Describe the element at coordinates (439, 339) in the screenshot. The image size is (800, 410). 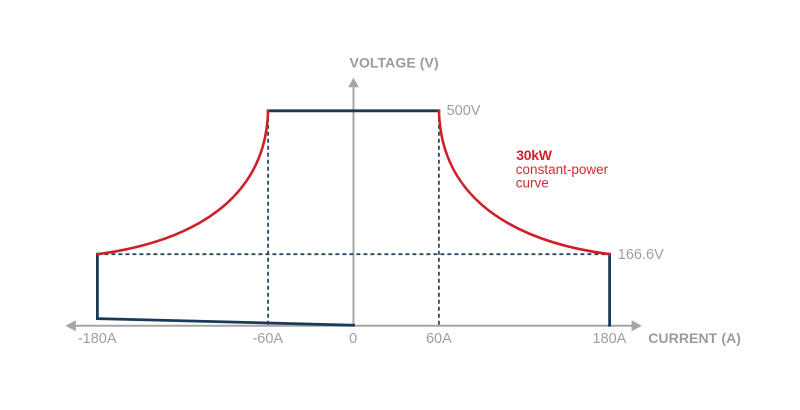
I see `svg-text: 60A` at that location.